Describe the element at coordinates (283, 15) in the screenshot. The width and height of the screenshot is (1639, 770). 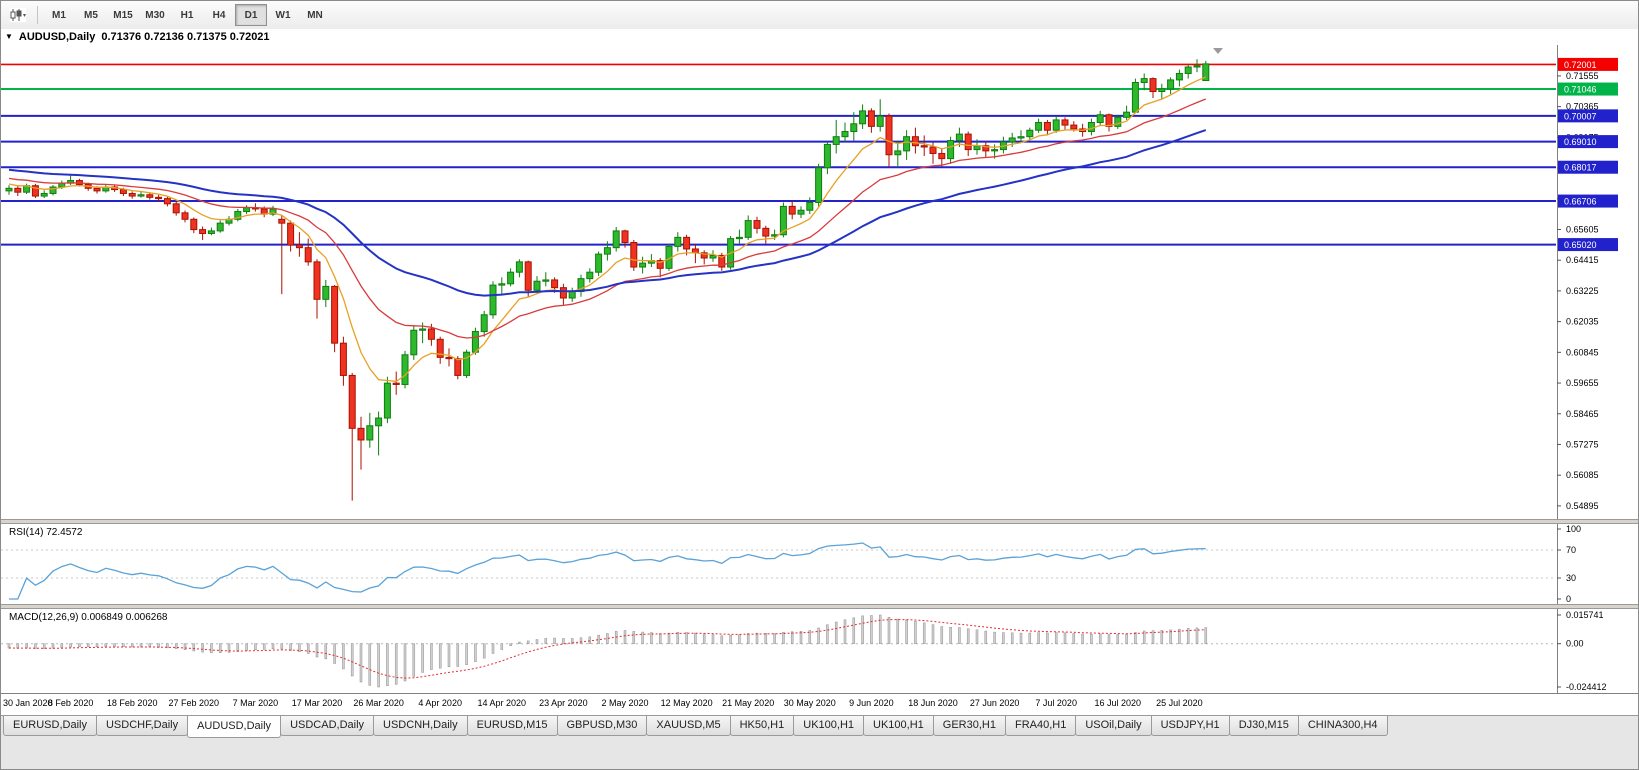
I see `timeframe-button-w1: W1` at that location.